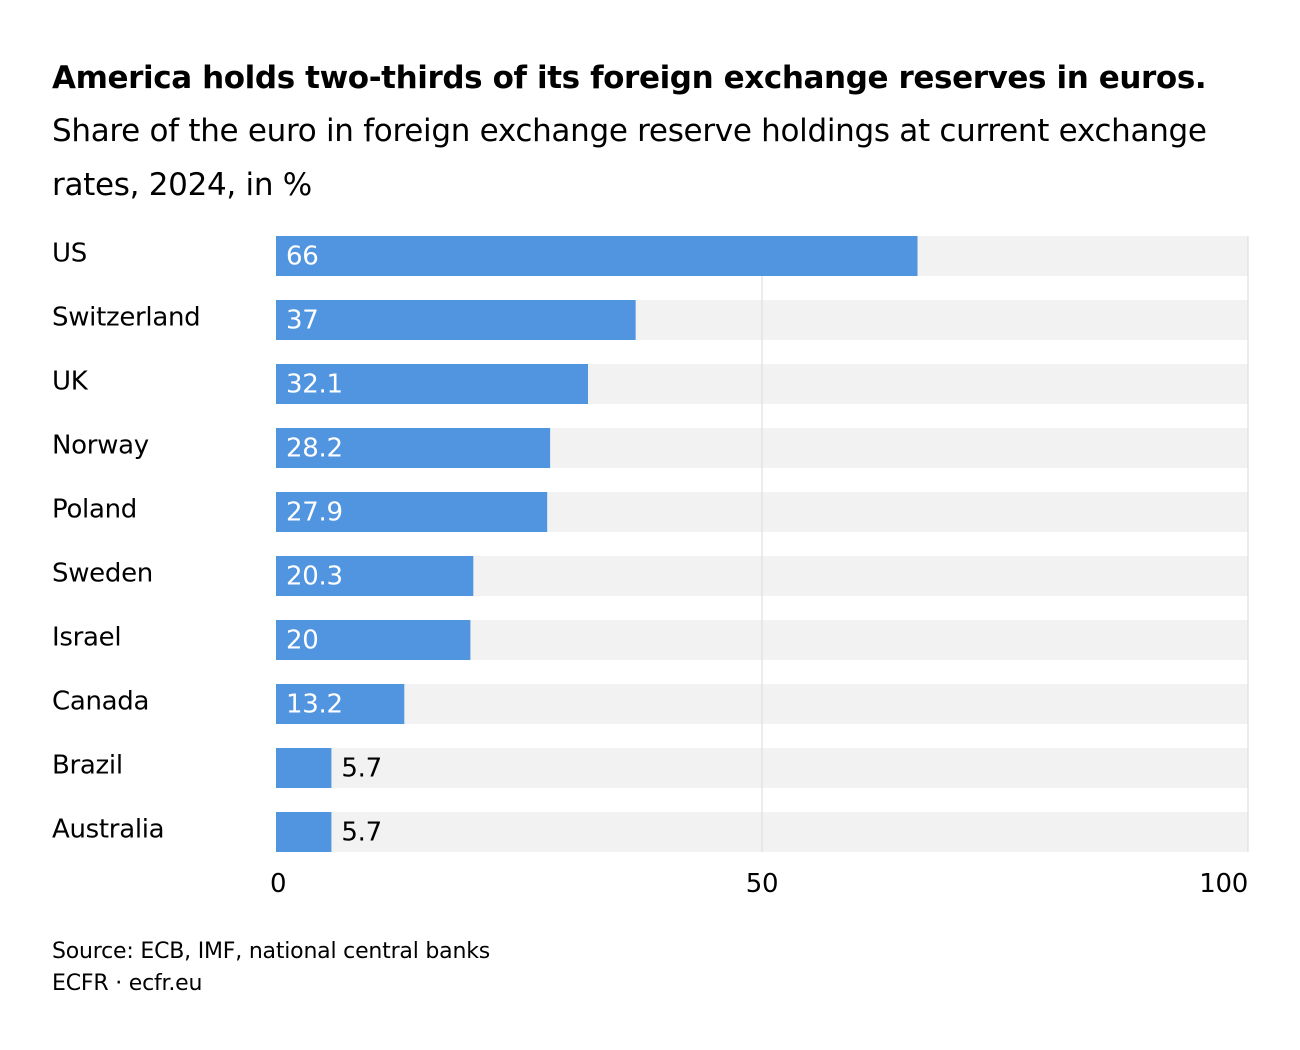 The image size is (1300, 1050). What do you see at coordinates (314, 513) in the screenshot?
I see `data-label: 27.9` at bounding box center [314, 513].